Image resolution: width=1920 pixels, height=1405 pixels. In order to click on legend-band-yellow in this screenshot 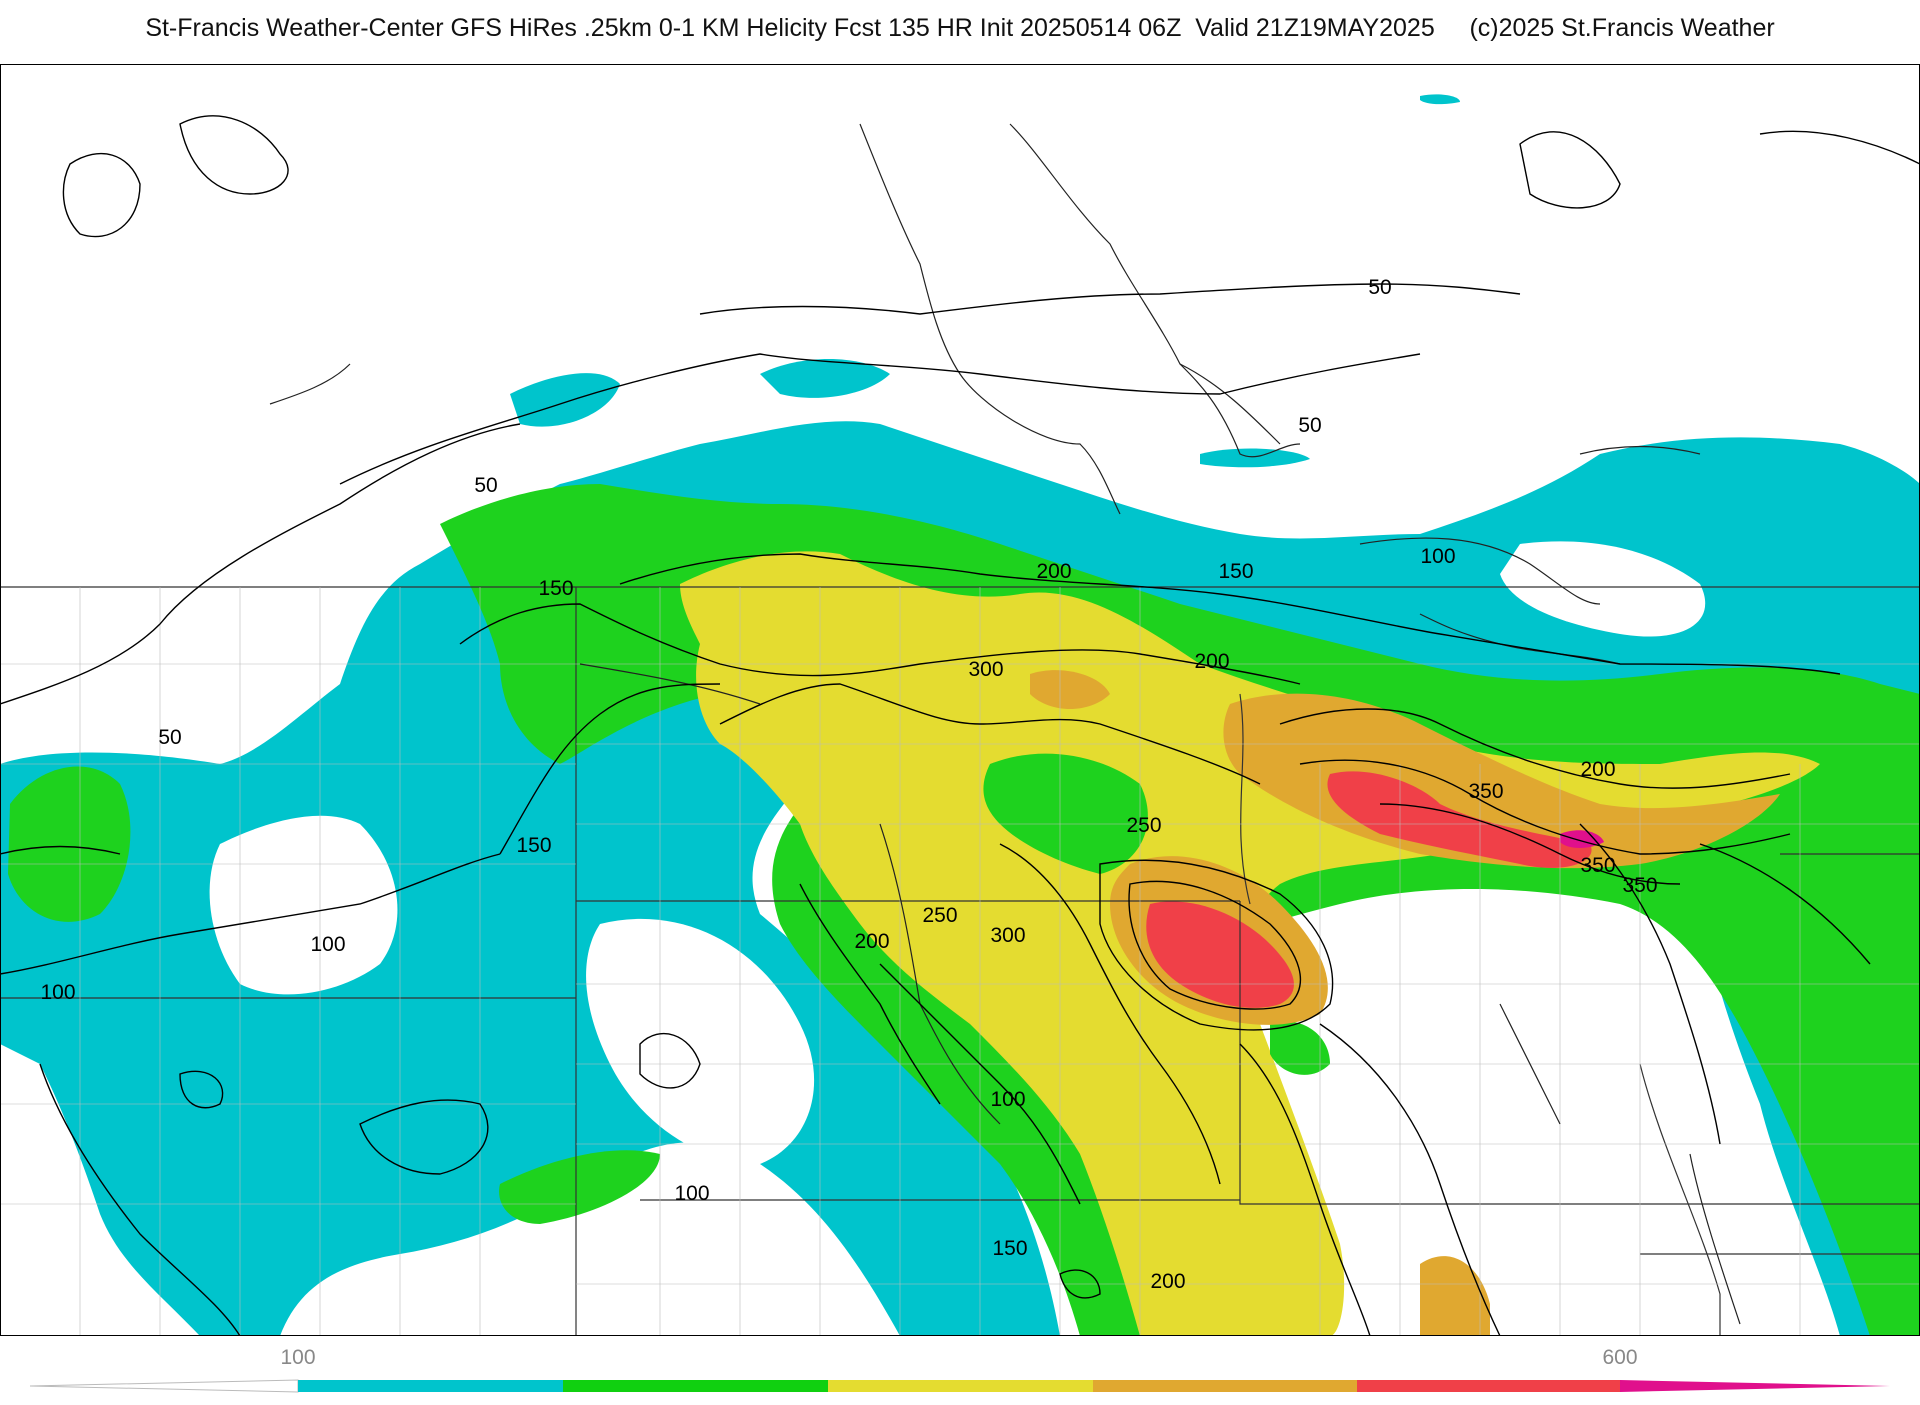, I will do `click(960, 1386)`.